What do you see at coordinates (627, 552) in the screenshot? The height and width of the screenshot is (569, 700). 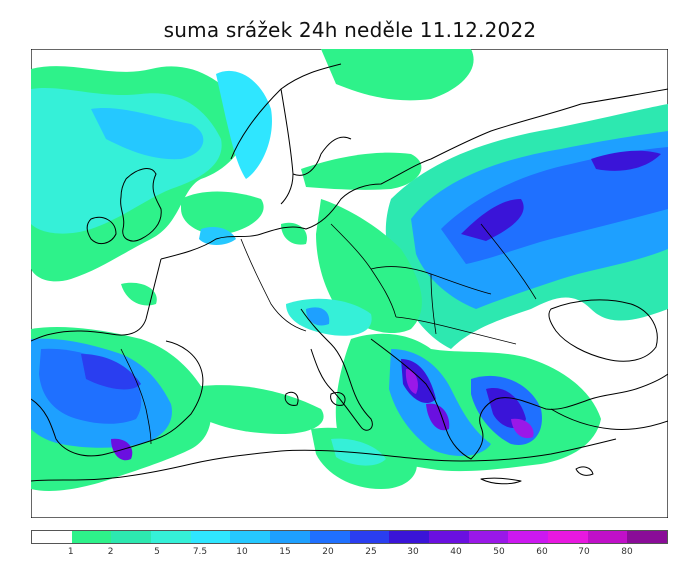 I see `legend-tick: 80` at bounding box center [627, 552].